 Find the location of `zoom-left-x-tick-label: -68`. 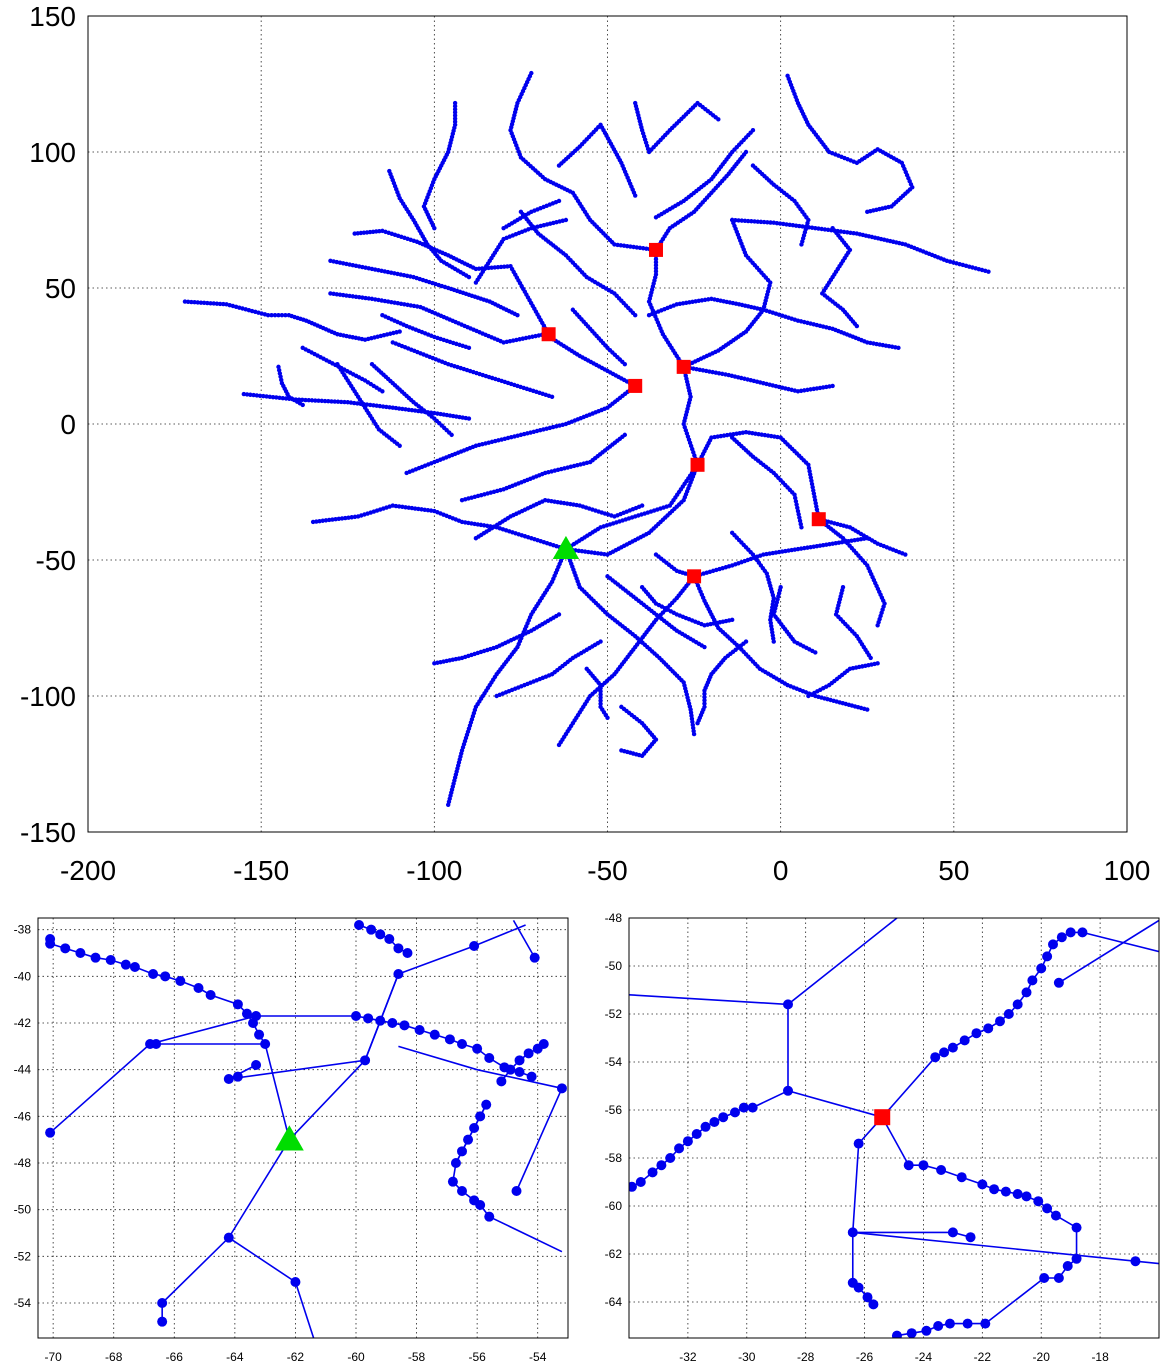

zoom-left-x-tick-label: -68 is located at coordinates (114, 1357).